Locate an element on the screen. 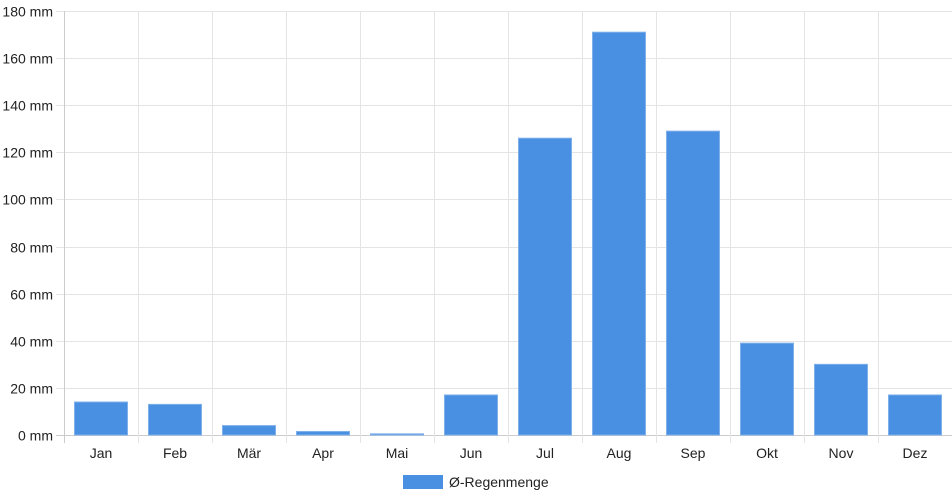 The width and height of the screenshot is (952, 500). legend: Ø-Regenmenge is located at coordinates (476, 482).